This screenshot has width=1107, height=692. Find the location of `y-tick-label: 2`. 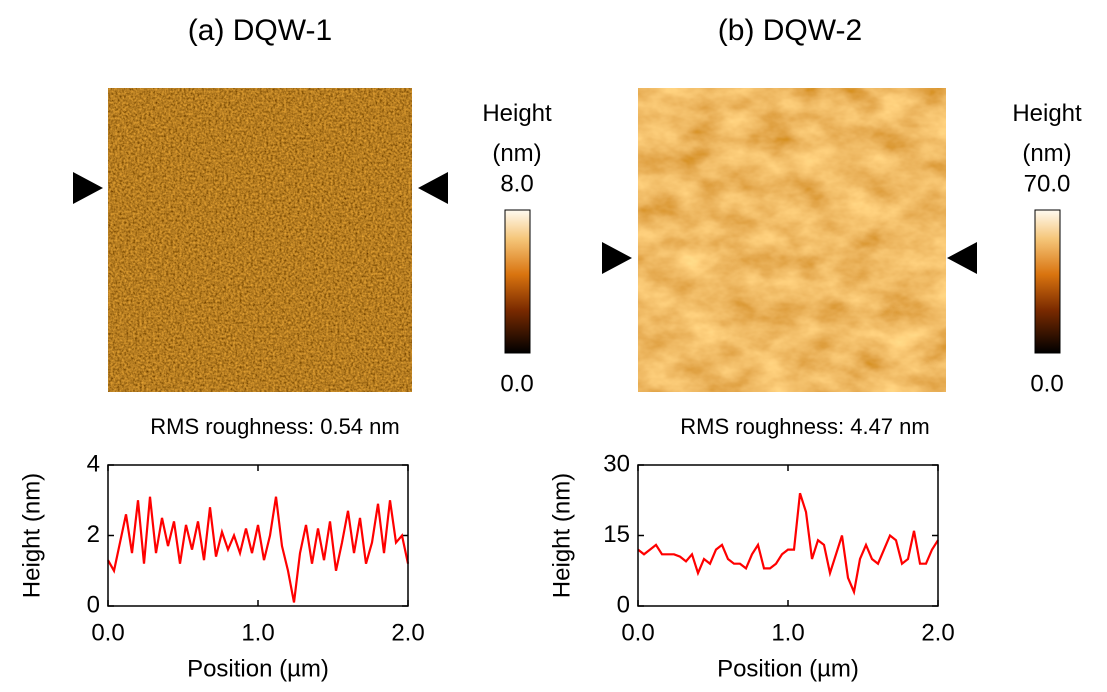

y-tick-label: 2 is located at coordinates (93, 534).